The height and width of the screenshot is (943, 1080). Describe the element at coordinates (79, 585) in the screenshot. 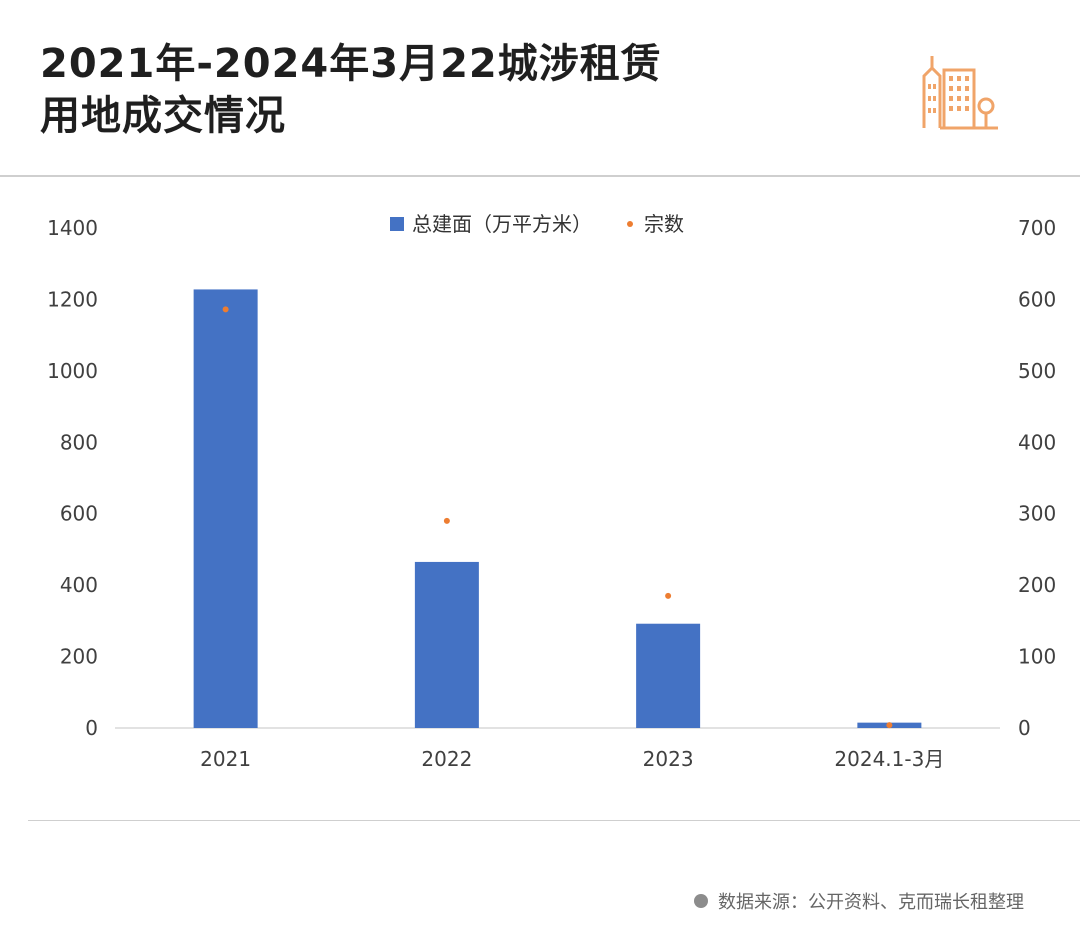

I see `y-left-tick-label: 400` at that location.